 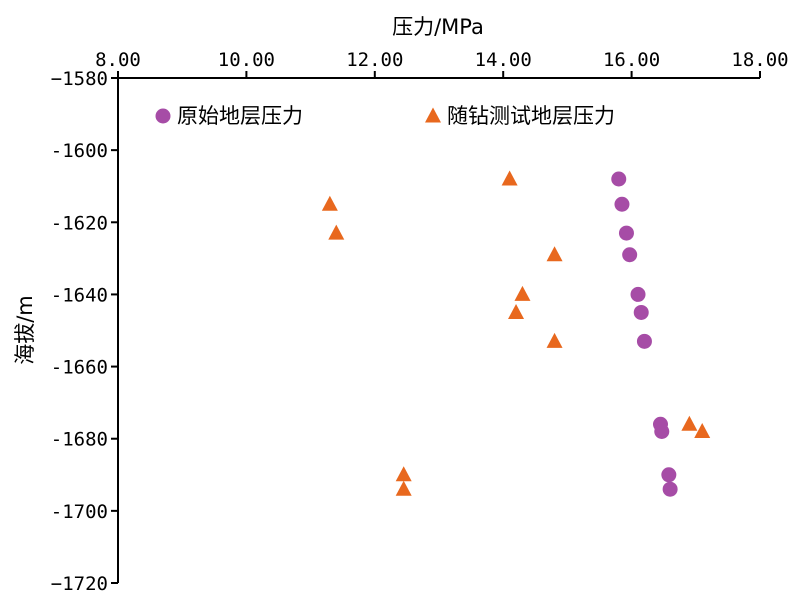 I want to click on x-tick-label: 8.00, so click(x=118, y=60).